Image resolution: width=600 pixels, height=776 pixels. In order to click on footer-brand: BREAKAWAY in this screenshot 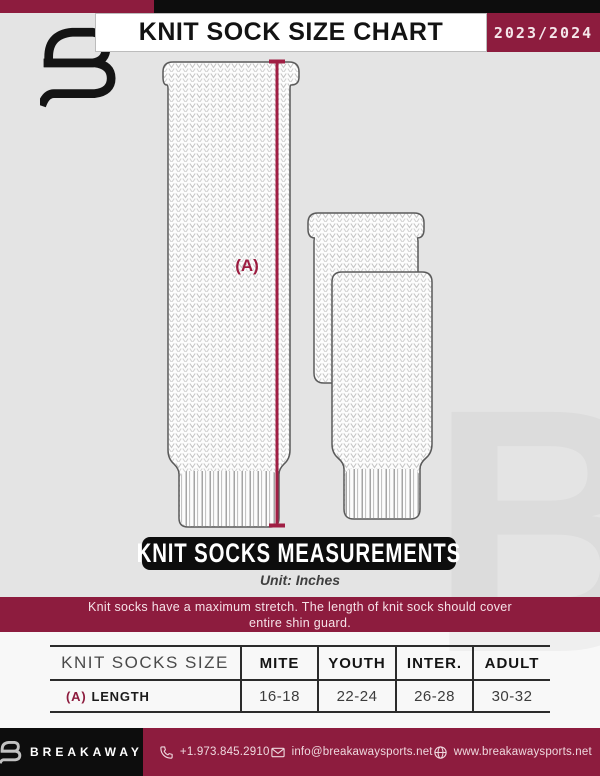, I will do `click(71, 752)`.